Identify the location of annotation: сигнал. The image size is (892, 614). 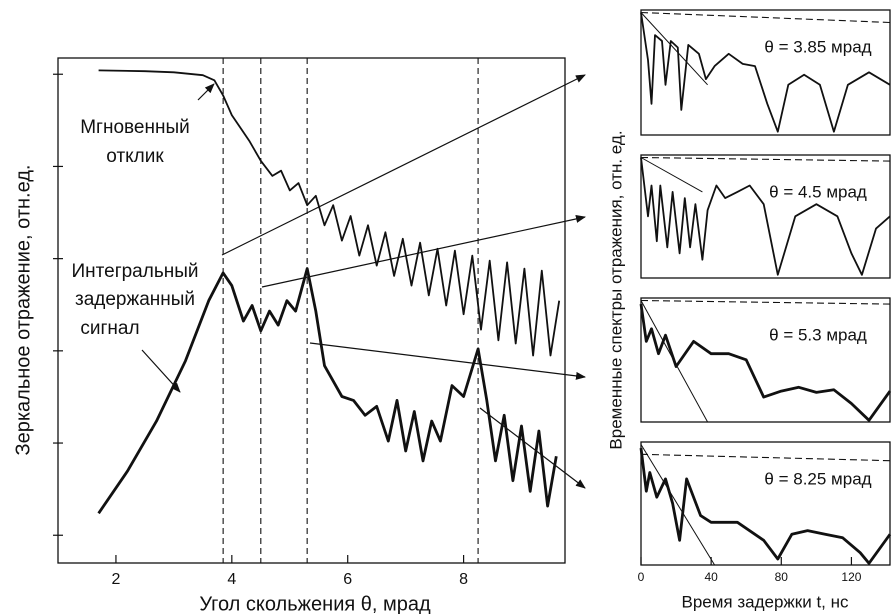
(109, 328).